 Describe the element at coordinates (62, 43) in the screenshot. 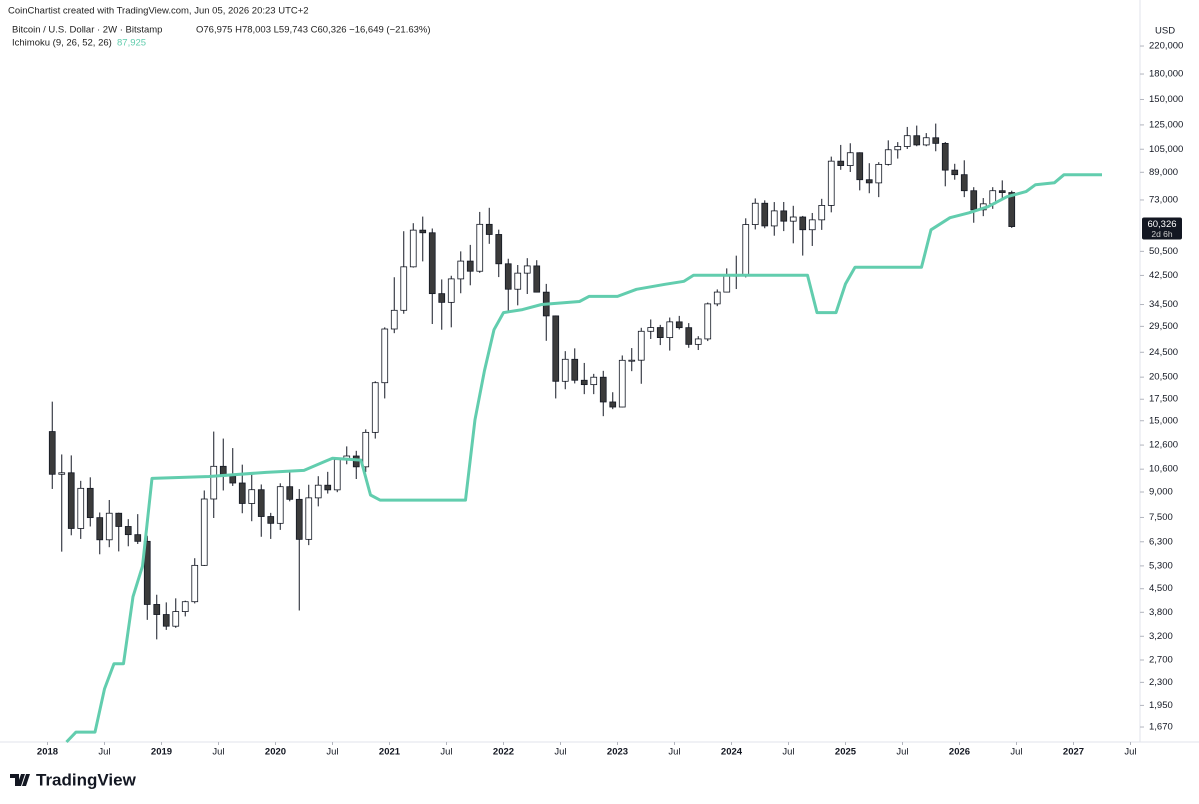

I see `indicator-name: Ichimoku (9, 26, 52, 26)` at that location.